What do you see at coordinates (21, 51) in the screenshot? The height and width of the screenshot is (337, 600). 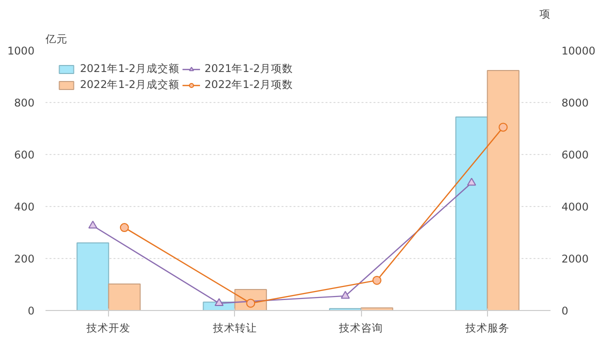 I see `y-tick-label: 1000` at bounding box center [21, 51].